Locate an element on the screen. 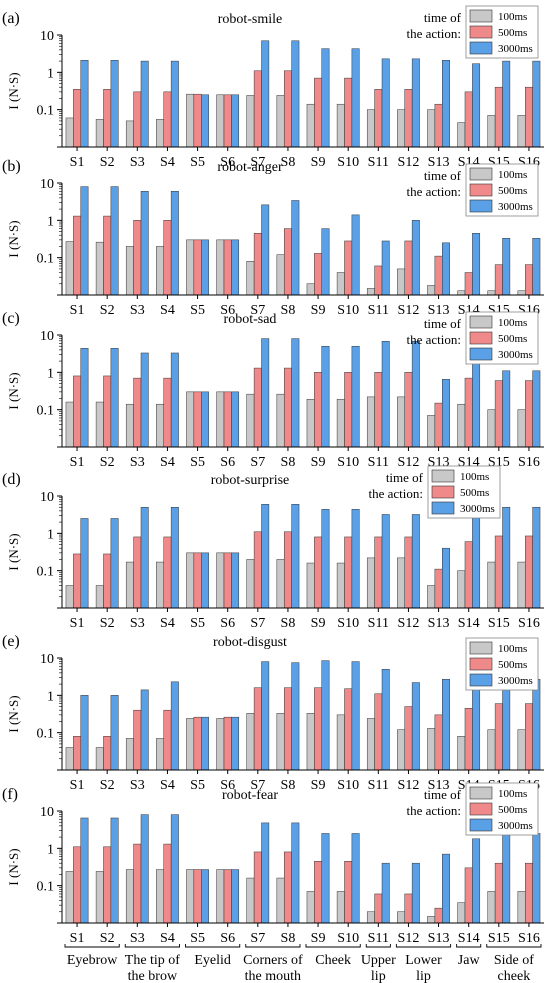 This screenshot has width=550, height=983. region-label: lip is located at coordinates (378, 976).